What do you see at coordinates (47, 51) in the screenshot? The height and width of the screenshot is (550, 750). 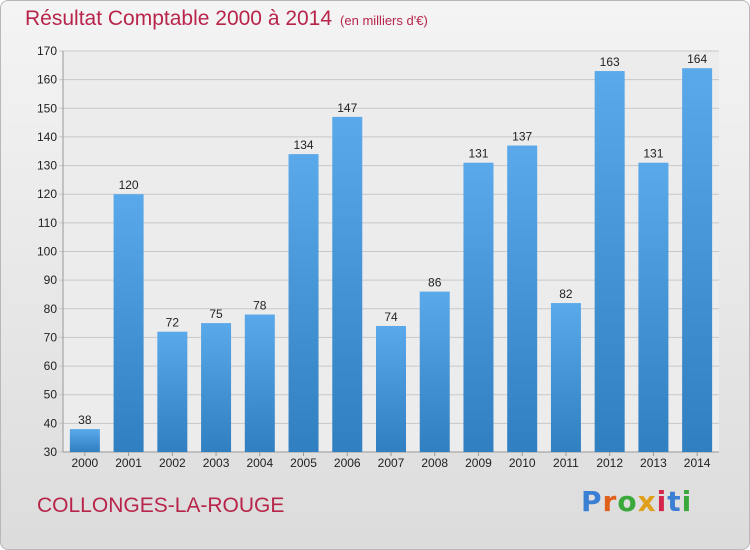 I see `y-tick-label: 170` at bounding box center [47, 51].